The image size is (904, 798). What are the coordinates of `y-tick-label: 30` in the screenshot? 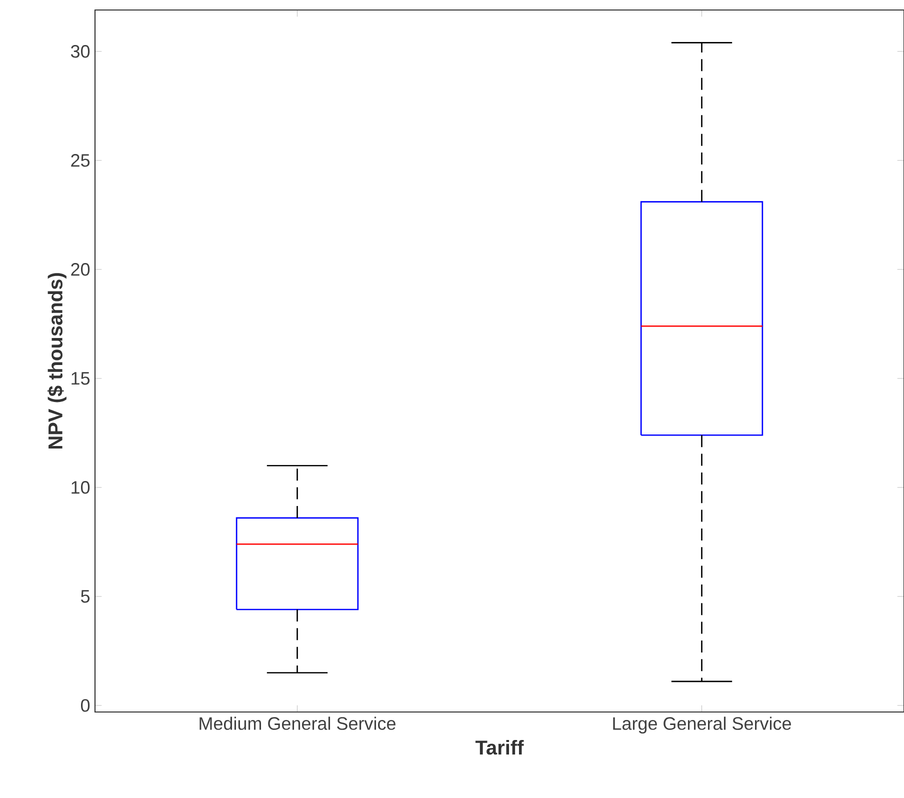 It's located at (80, 51).